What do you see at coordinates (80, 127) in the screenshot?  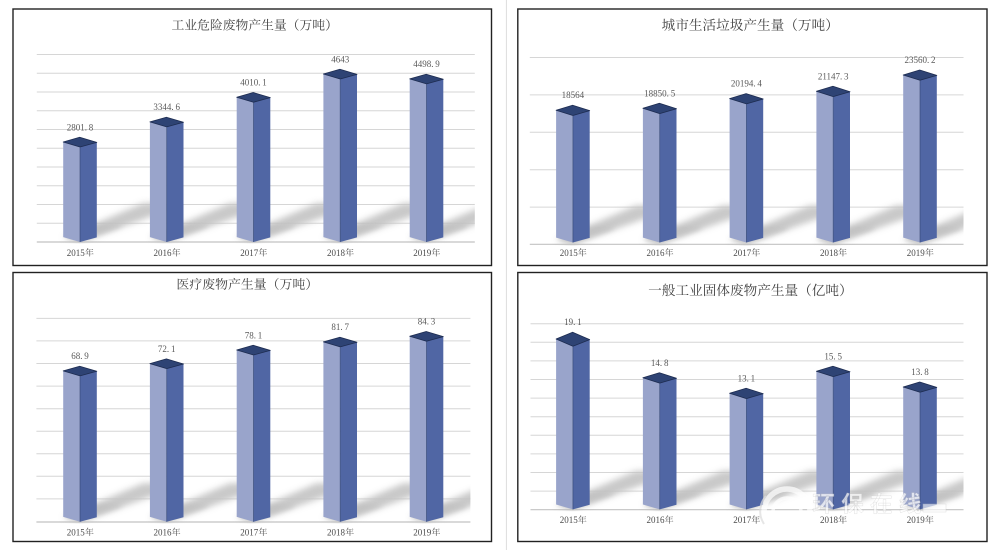 I see `svg-text: 2801. 8` at bounding box center [80, 127].